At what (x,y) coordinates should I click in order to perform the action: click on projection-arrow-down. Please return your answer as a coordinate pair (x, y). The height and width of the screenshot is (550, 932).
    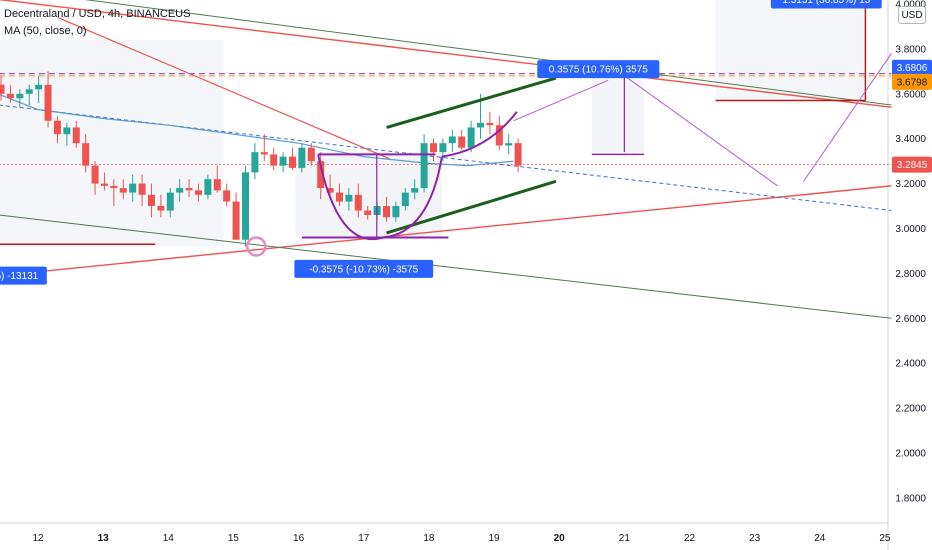
    Looking at the image, I should click on (701, 131).